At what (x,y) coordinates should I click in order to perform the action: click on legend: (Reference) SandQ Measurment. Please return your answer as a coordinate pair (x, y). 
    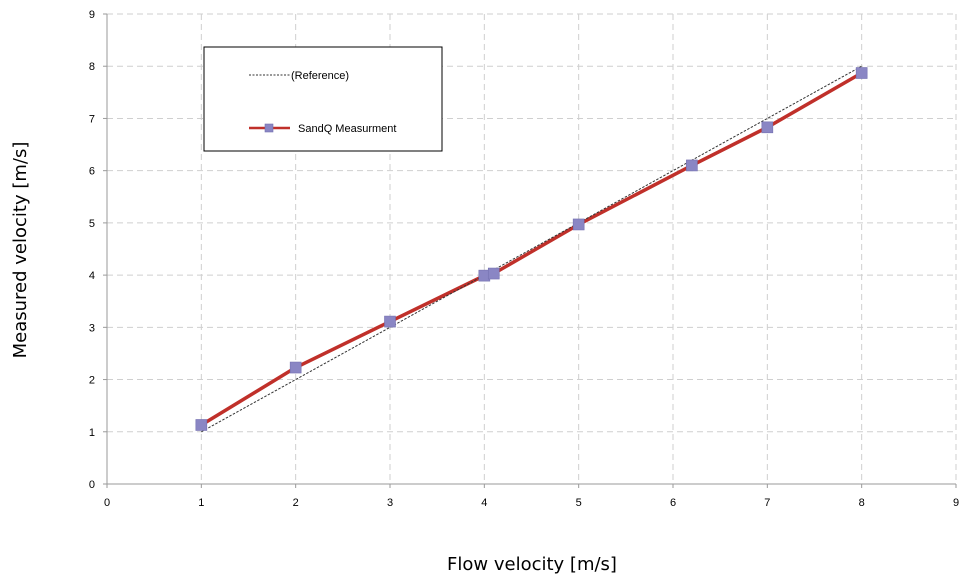
    Looking at the image, I should click on (323, 99).